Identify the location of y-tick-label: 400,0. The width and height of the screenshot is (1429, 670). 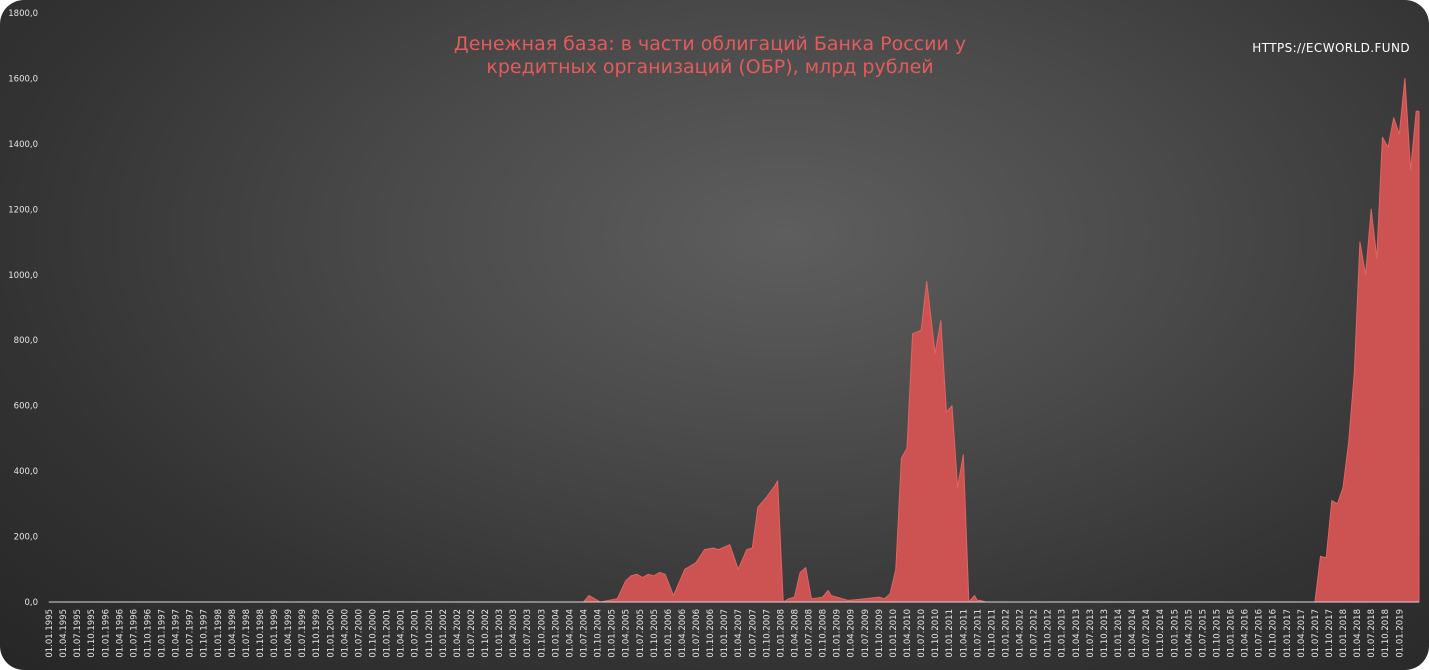
(26, 472).